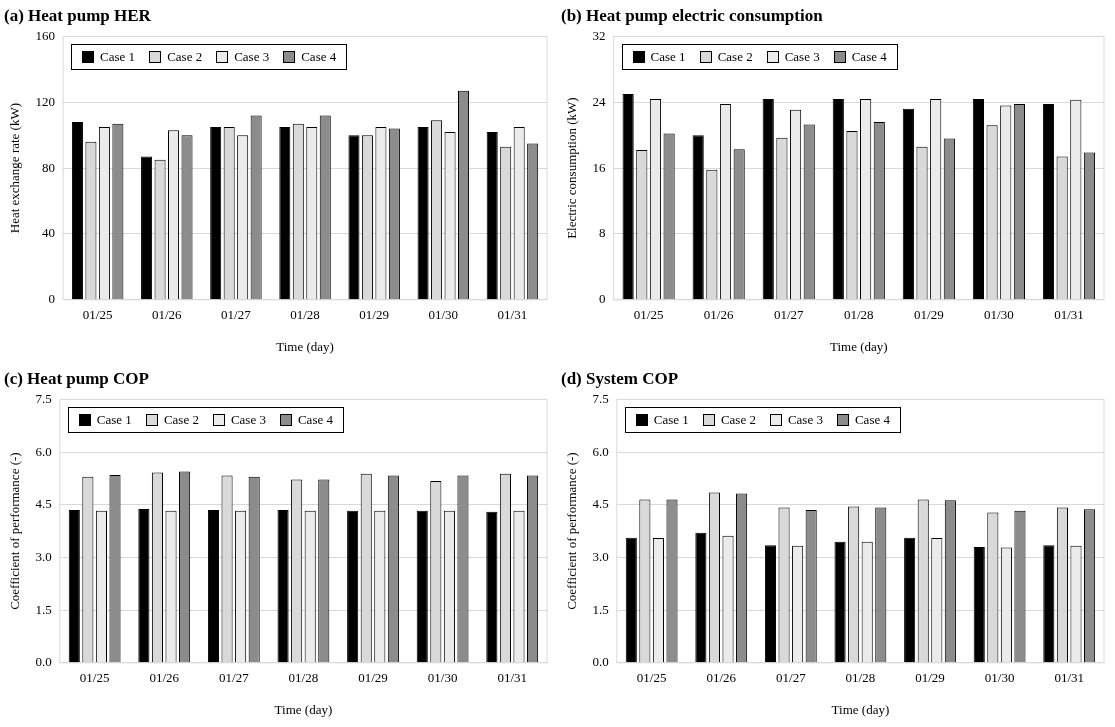 This screenshot has height=727, width=1115. What do you see at coordinates (602, 233) in the screenshot?
I see `y-tick-label: 8` at bounding box center [602, 233].